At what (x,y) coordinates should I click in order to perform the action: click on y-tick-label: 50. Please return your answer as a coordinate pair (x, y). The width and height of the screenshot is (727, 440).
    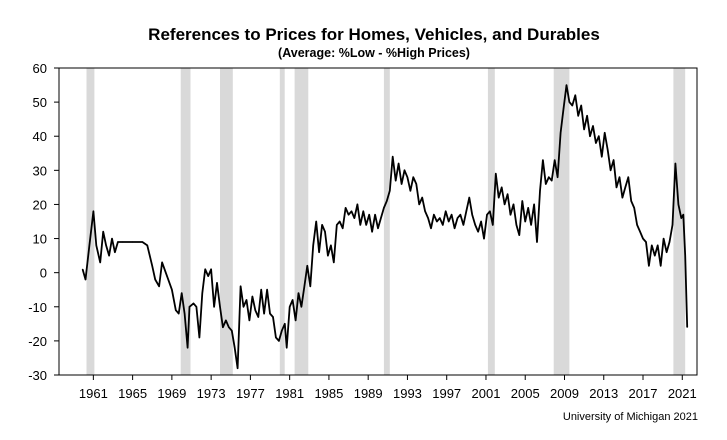
    Looking at the image, I should click on (40, 102).